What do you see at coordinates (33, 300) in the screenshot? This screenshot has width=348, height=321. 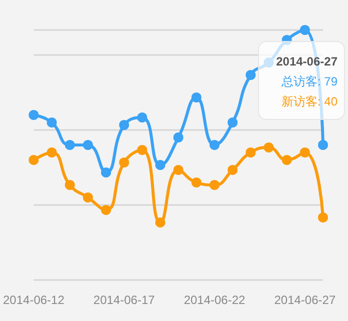 I see `x-tick-label: 2014-06-12` at bounding box center [33, 300].